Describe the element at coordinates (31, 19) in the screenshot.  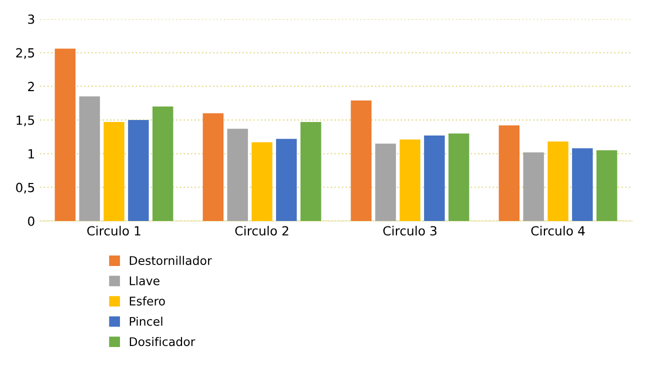
I see `y-tick-label: 3` at that location.